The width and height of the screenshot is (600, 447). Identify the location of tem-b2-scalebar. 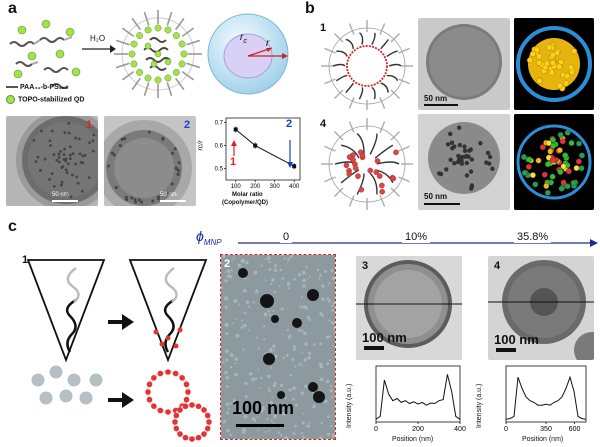
(441, 105).